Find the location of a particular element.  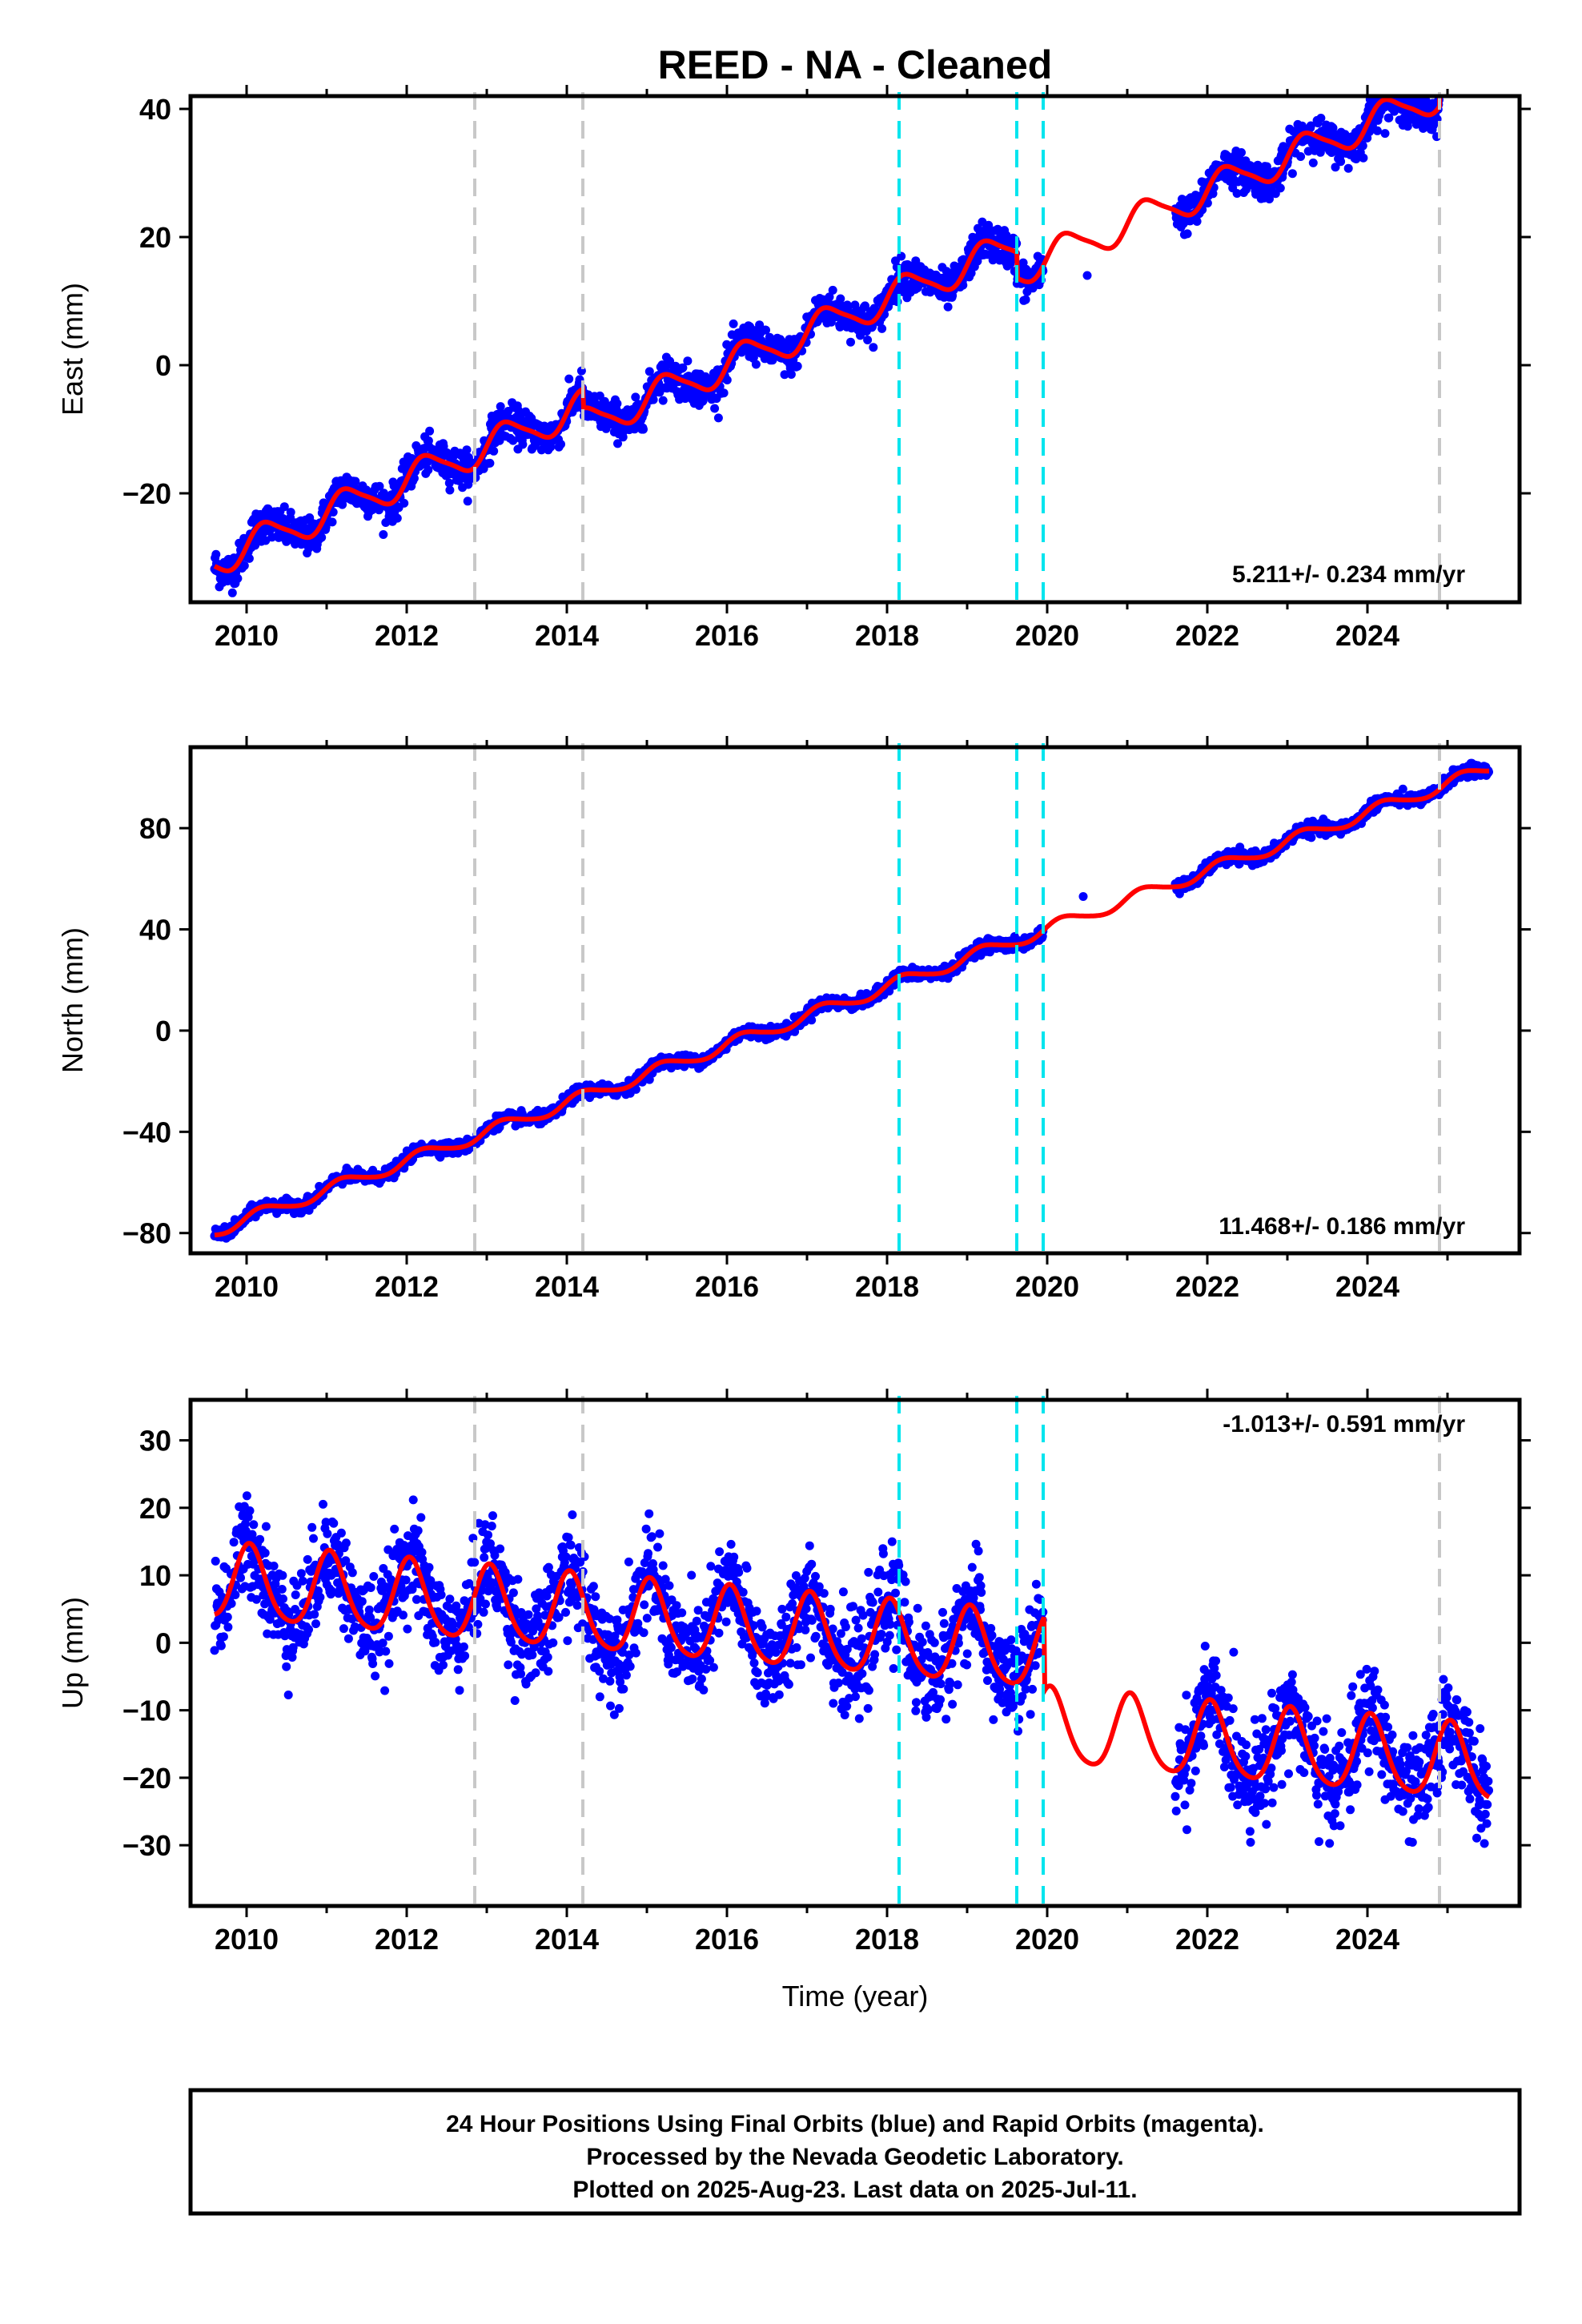

figure-title: REED - NA - Cleaned is located at coordinates (855, 64).